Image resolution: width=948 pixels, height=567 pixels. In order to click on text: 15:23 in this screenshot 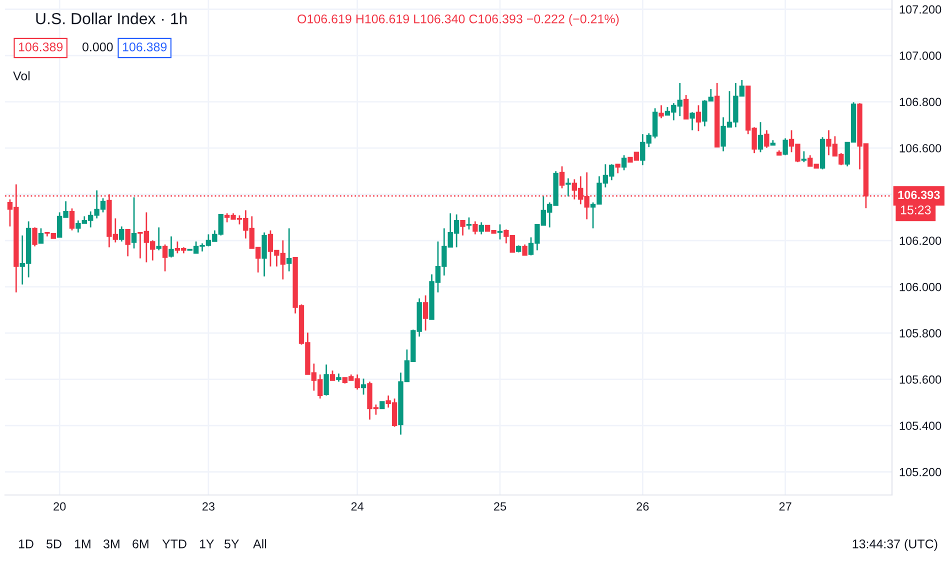, I will do `click(915, 210)`.